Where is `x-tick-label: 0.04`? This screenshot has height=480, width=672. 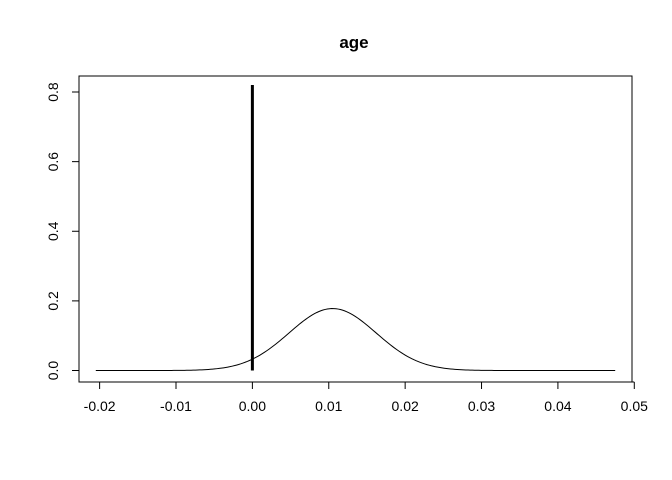
x-tick-label: 0.04 is located at coordinates (557, 406).